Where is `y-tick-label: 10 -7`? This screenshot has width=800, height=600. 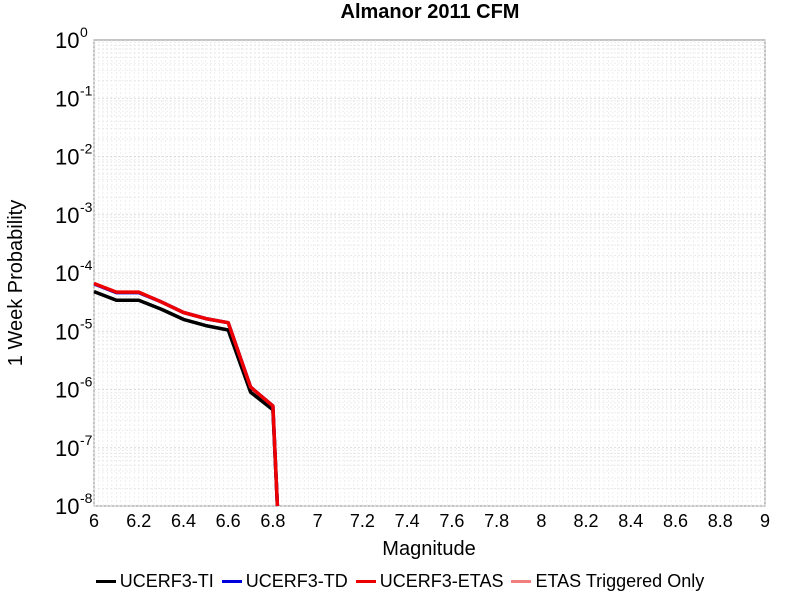 y-tick-label: 10 -7 is located at coordinates (74, 446).